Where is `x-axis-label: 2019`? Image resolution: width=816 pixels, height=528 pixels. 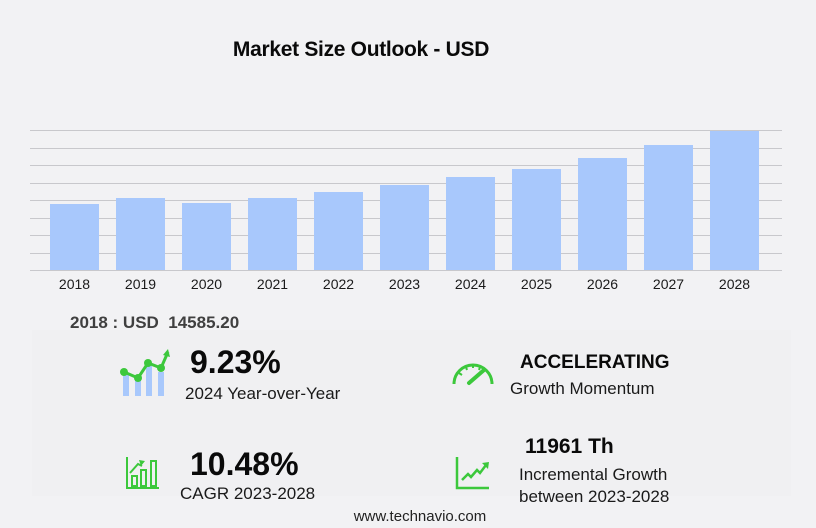
x-axis-label: 2019 is located at coordinates (140, 284).